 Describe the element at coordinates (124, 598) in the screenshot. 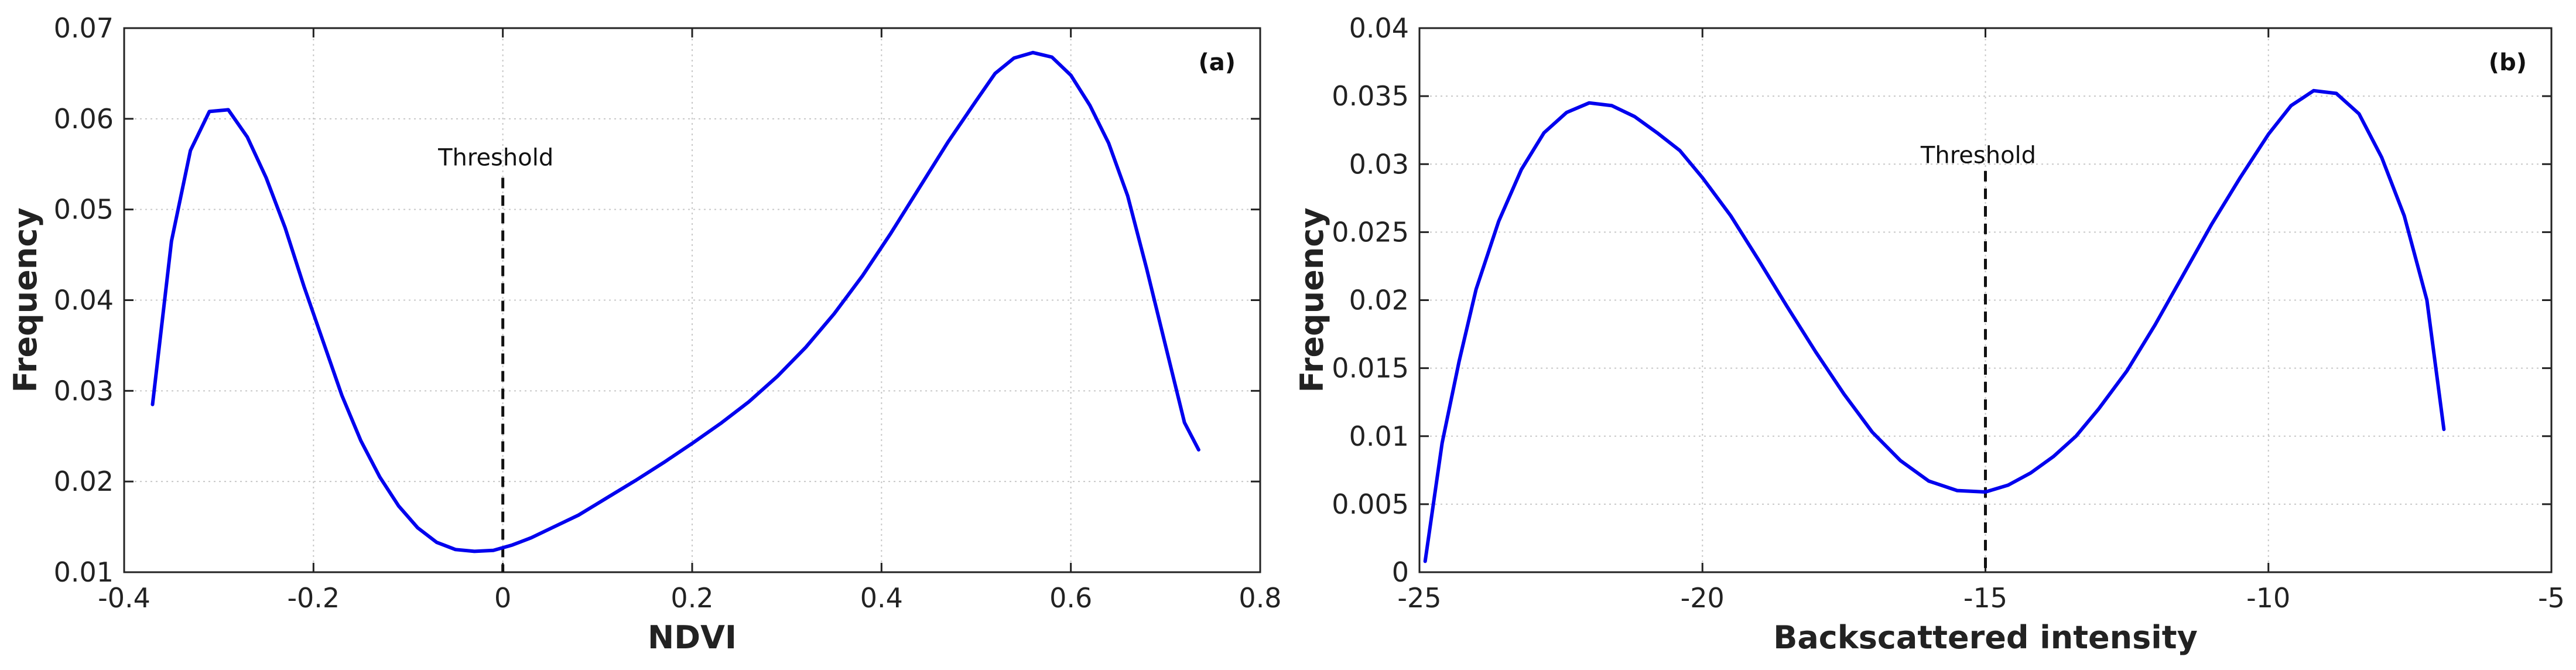

I see `x-tick-label: -0.4` at that location.